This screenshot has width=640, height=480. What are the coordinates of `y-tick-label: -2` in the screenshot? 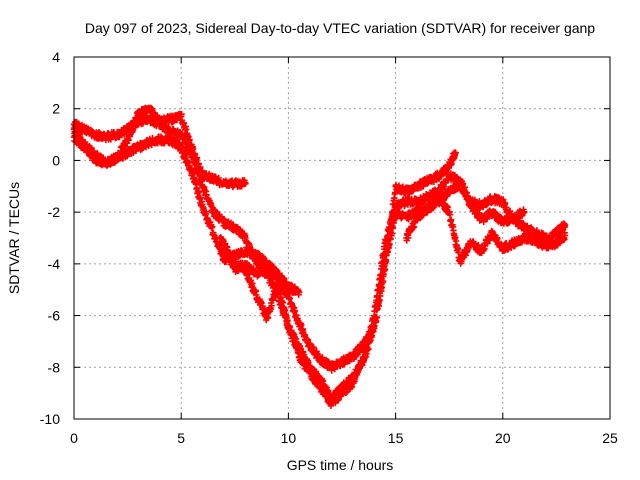 It's located at (54, 212).